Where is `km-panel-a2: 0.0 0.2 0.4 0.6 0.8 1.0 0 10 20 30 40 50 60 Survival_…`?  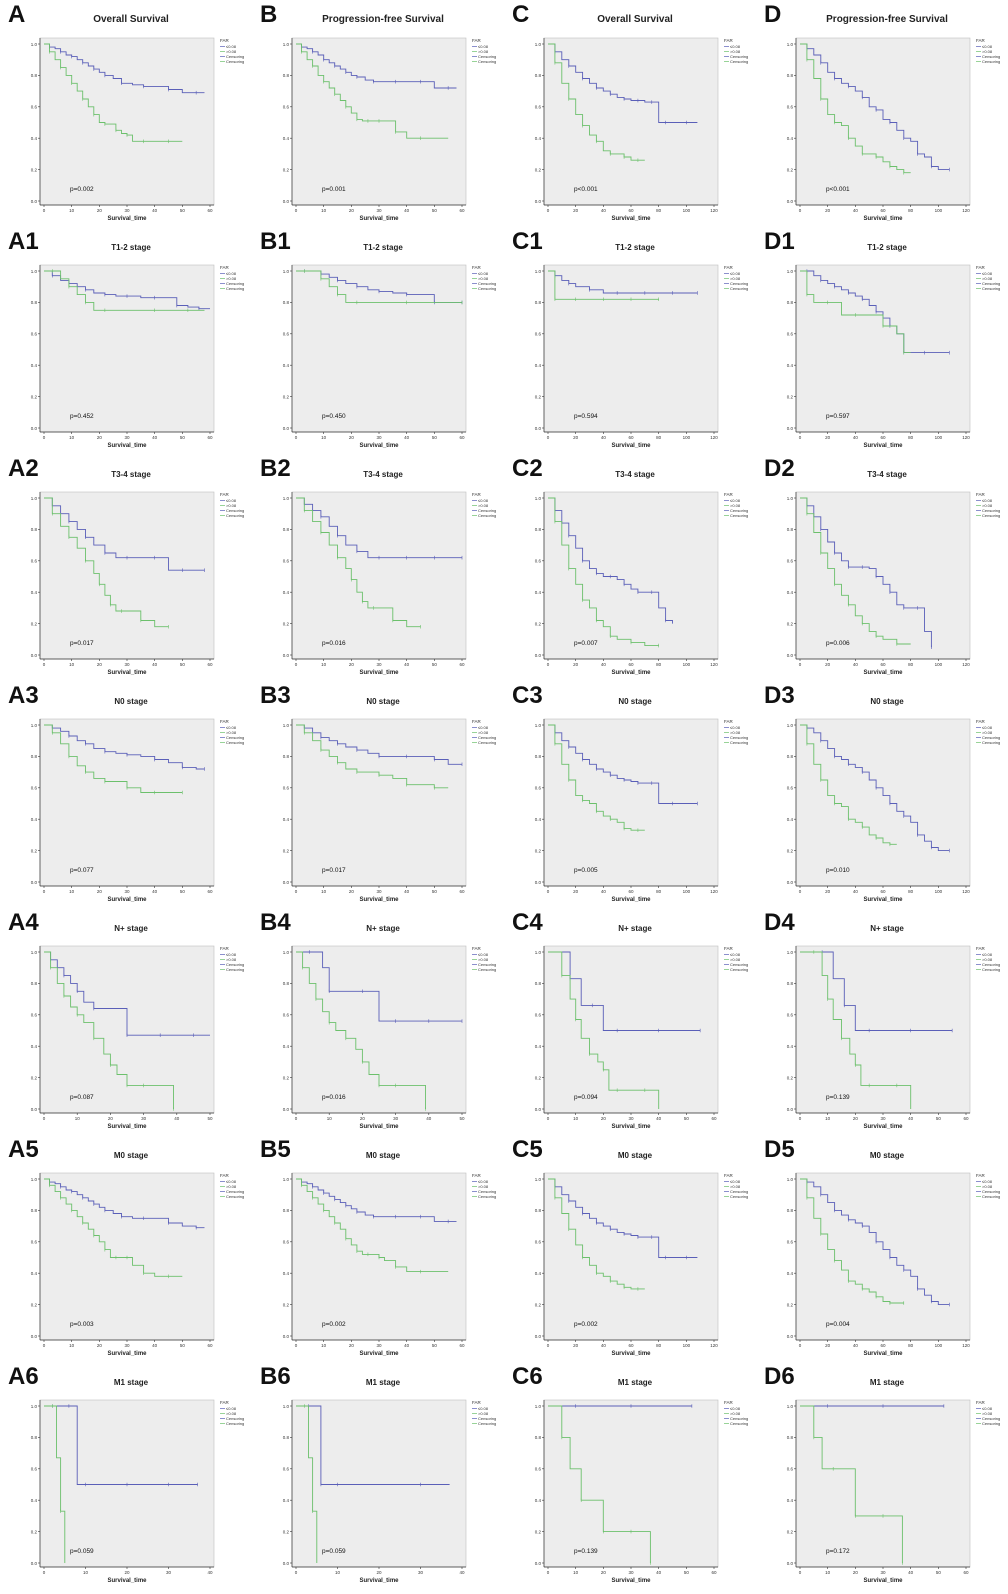 km-panel-a2: 0.0 0.2 0.4 0.6 0.8 1.0 0 10 20 30 40 50 60 Survival_… is located at coordinates (126, 567).